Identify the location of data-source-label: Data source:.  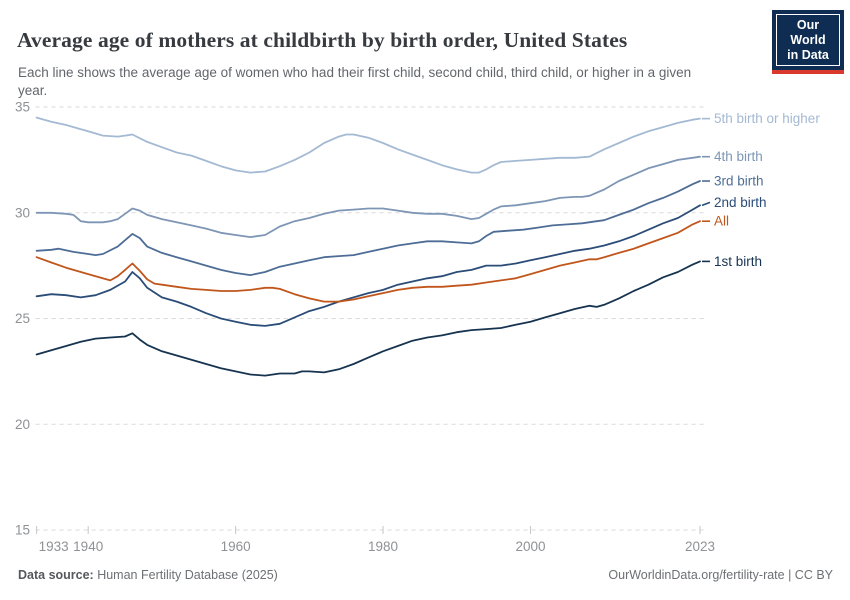
(56, 575).